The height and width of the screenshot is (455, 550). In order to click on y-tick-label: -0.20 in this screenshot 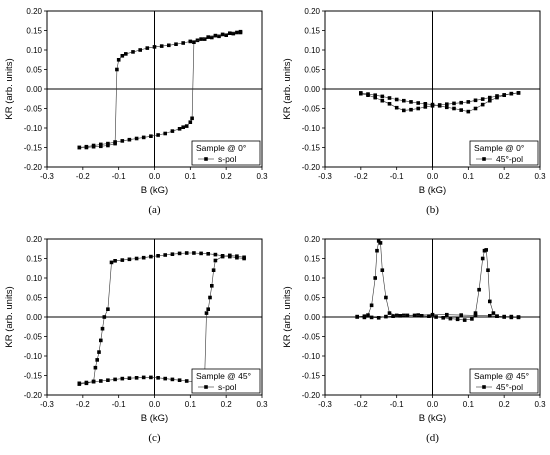, I will do `click(311, 395)`.